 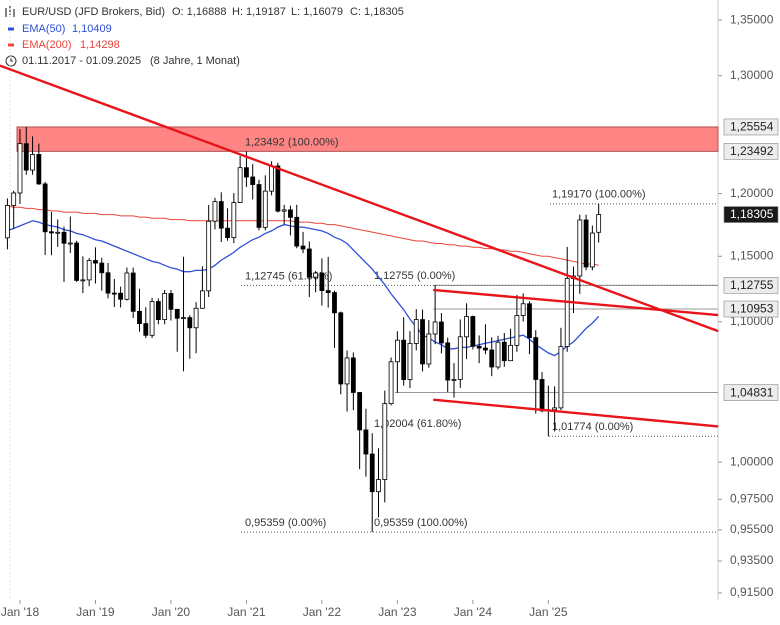 What do you see at coordinates (246, 612) in the screenshot?
I see `x-tick-label: Jan '21` at bounding box center [246, 612].